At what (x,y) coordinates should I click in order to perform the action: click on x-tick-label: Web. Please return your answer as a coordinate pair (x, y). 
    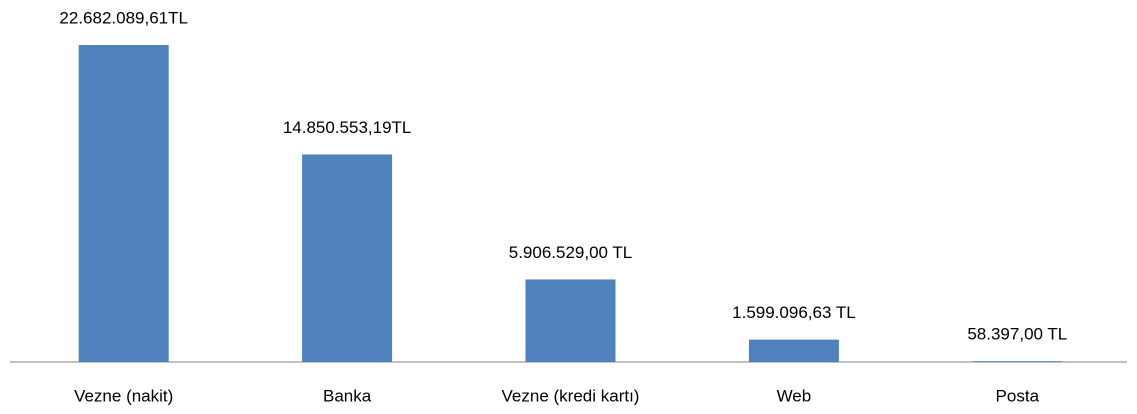
    Looking at the image, I should click on (794, 395).